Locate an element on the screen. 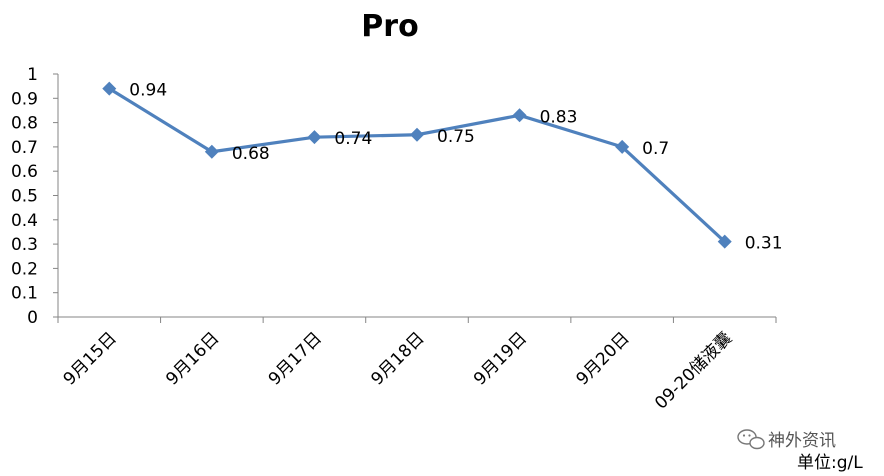 The image size is (884, 476). data-label: 0.83 is located at coordinates (559, 117).